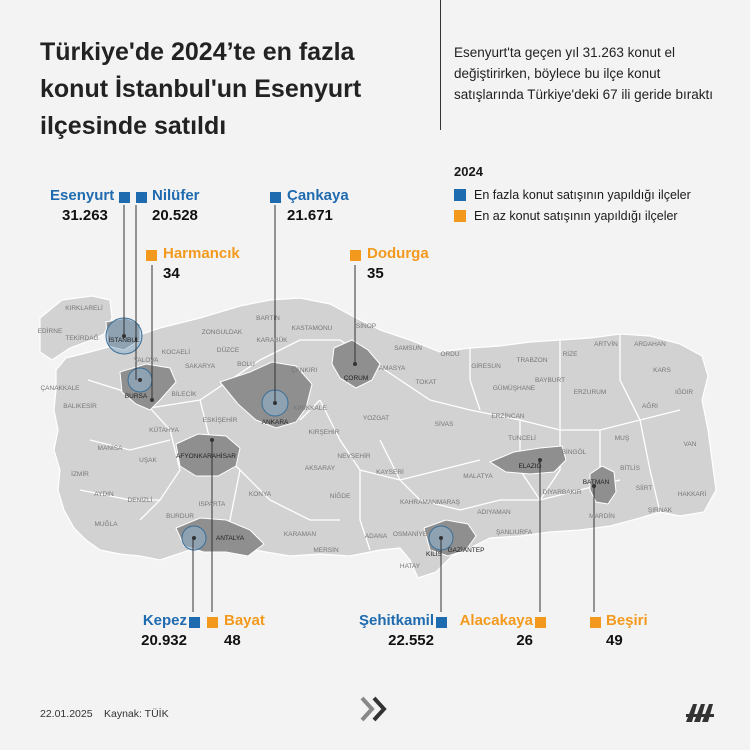 Image resolution: width=750 pixels, height=750 pixels. I want to click on province-afyonkarahisar-highlight, so click(208, 455).